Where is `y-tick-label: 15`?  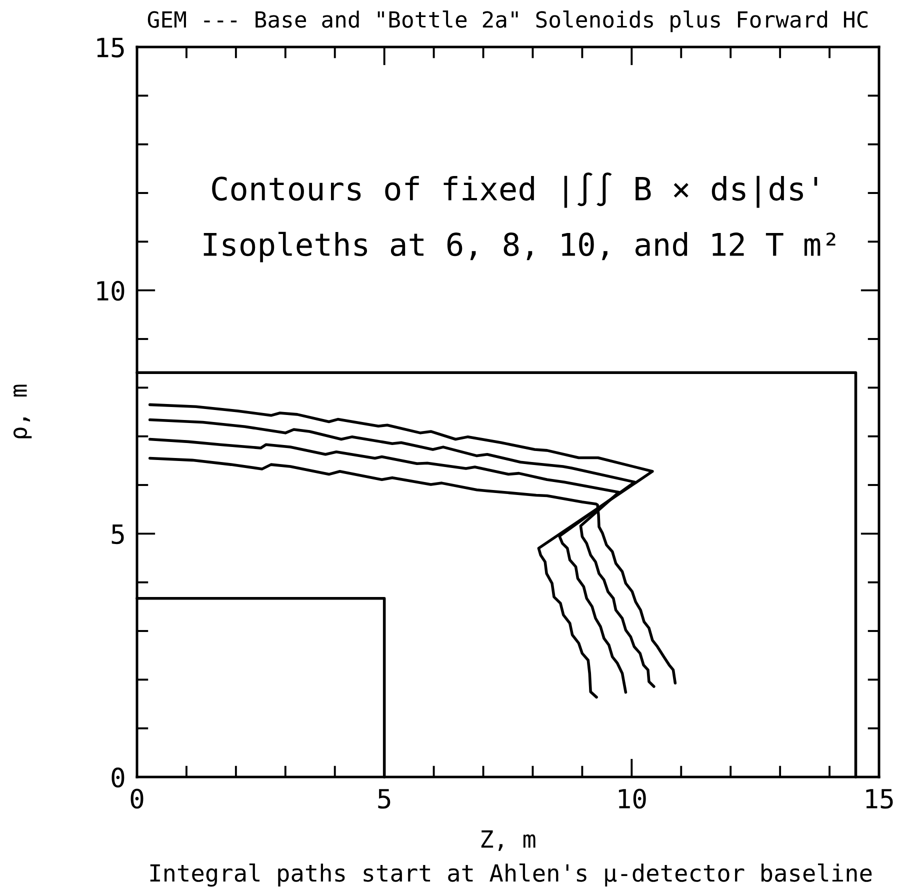 y-tick-label: 15 is located at coordinates (110, 48).